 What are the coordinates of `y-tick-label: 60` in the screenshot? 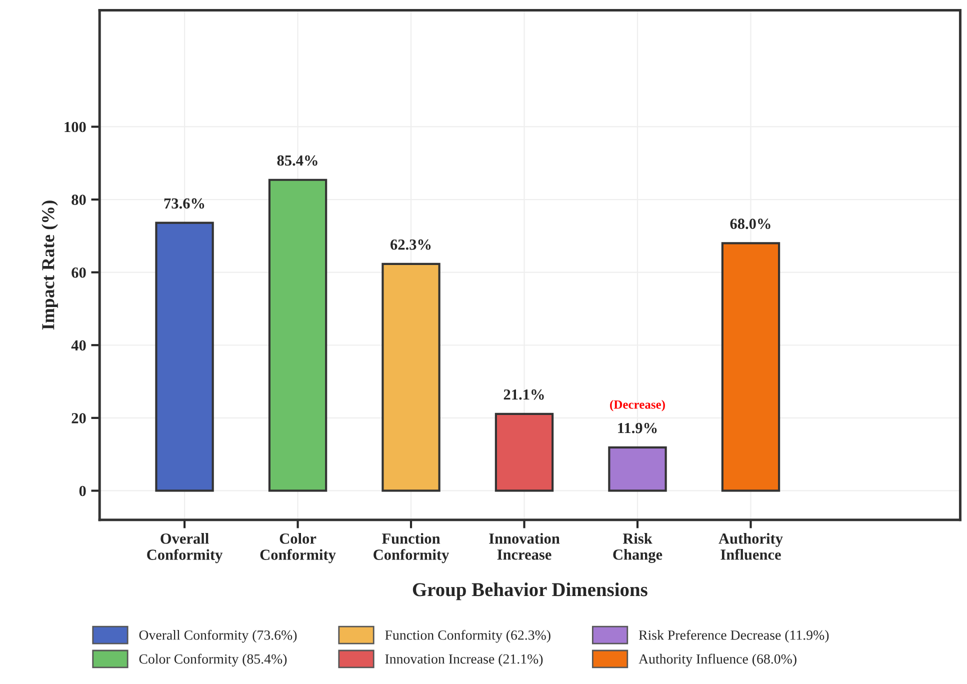 It's located at (79, 272).